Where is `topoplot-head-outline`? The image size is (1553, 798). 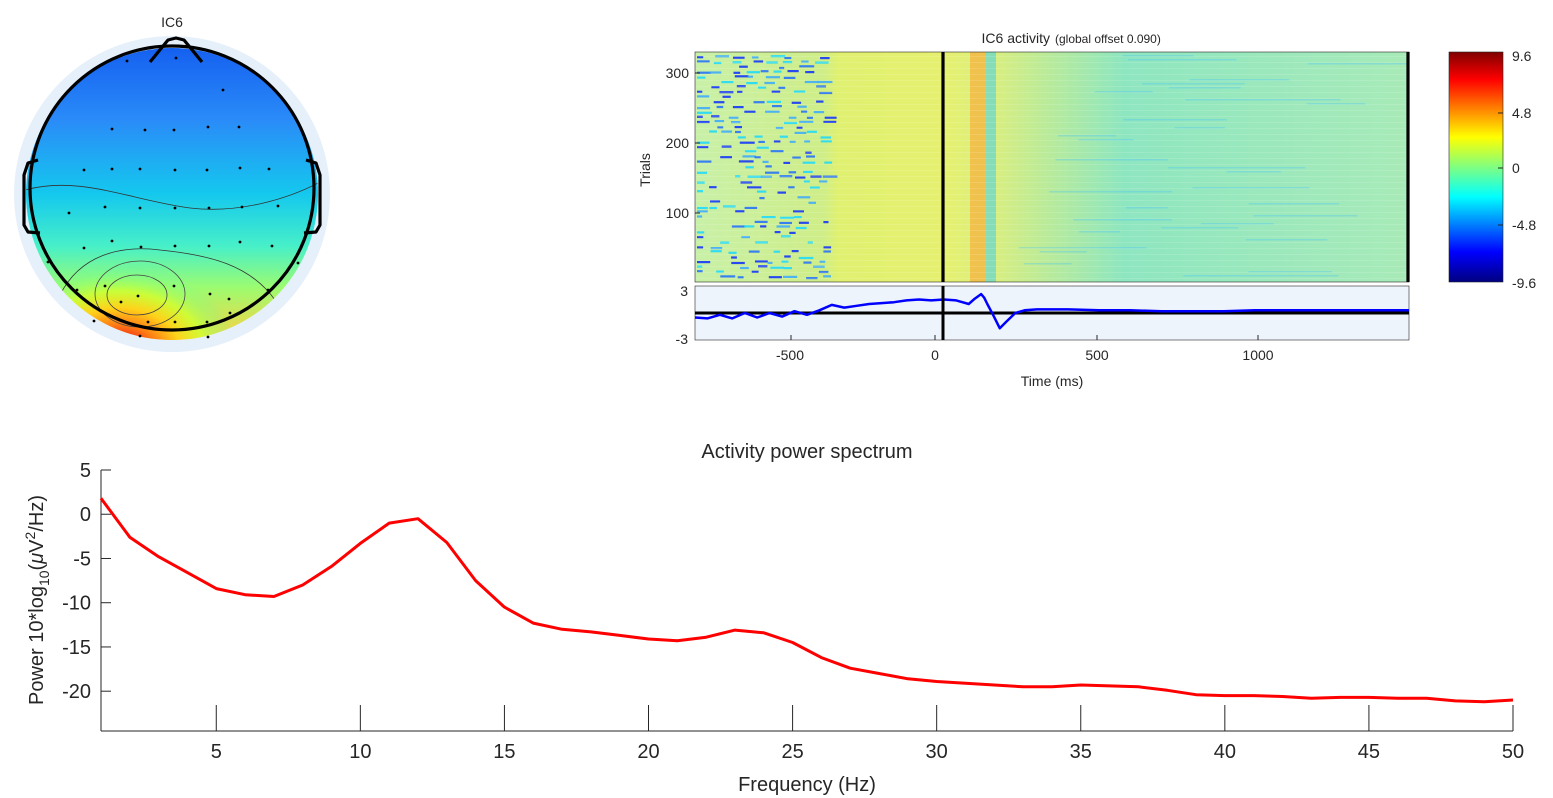
topoplot-head-outline is located at coordinates (172, 188).